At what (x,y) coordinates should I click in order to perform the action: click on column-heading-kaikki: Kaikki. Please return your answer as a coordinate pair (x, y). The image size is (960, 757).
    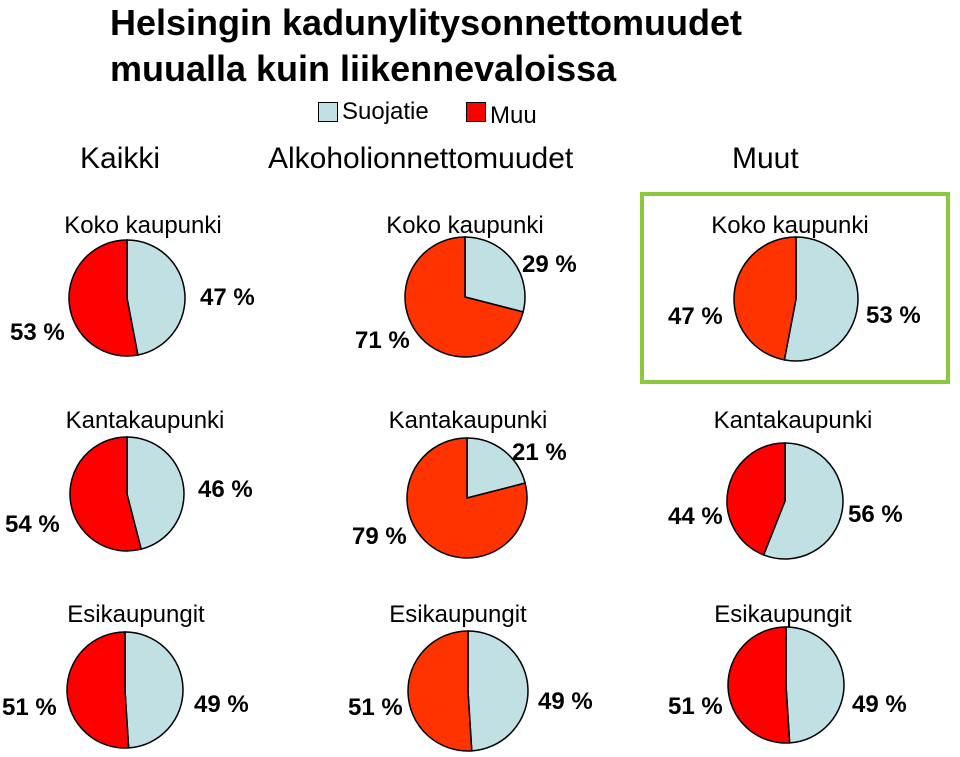
    Looking at the image, I should click on (120, 158).